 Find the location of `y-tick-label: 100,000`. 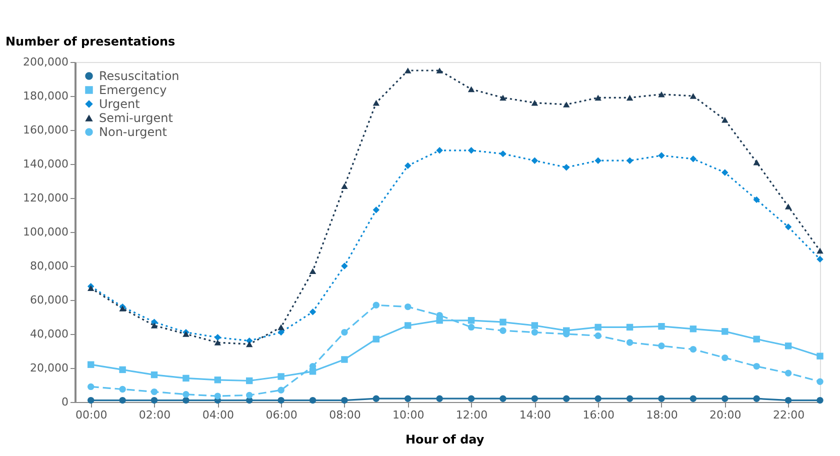

y-tick-label: 100,000 is located at coordinates (45, 232).